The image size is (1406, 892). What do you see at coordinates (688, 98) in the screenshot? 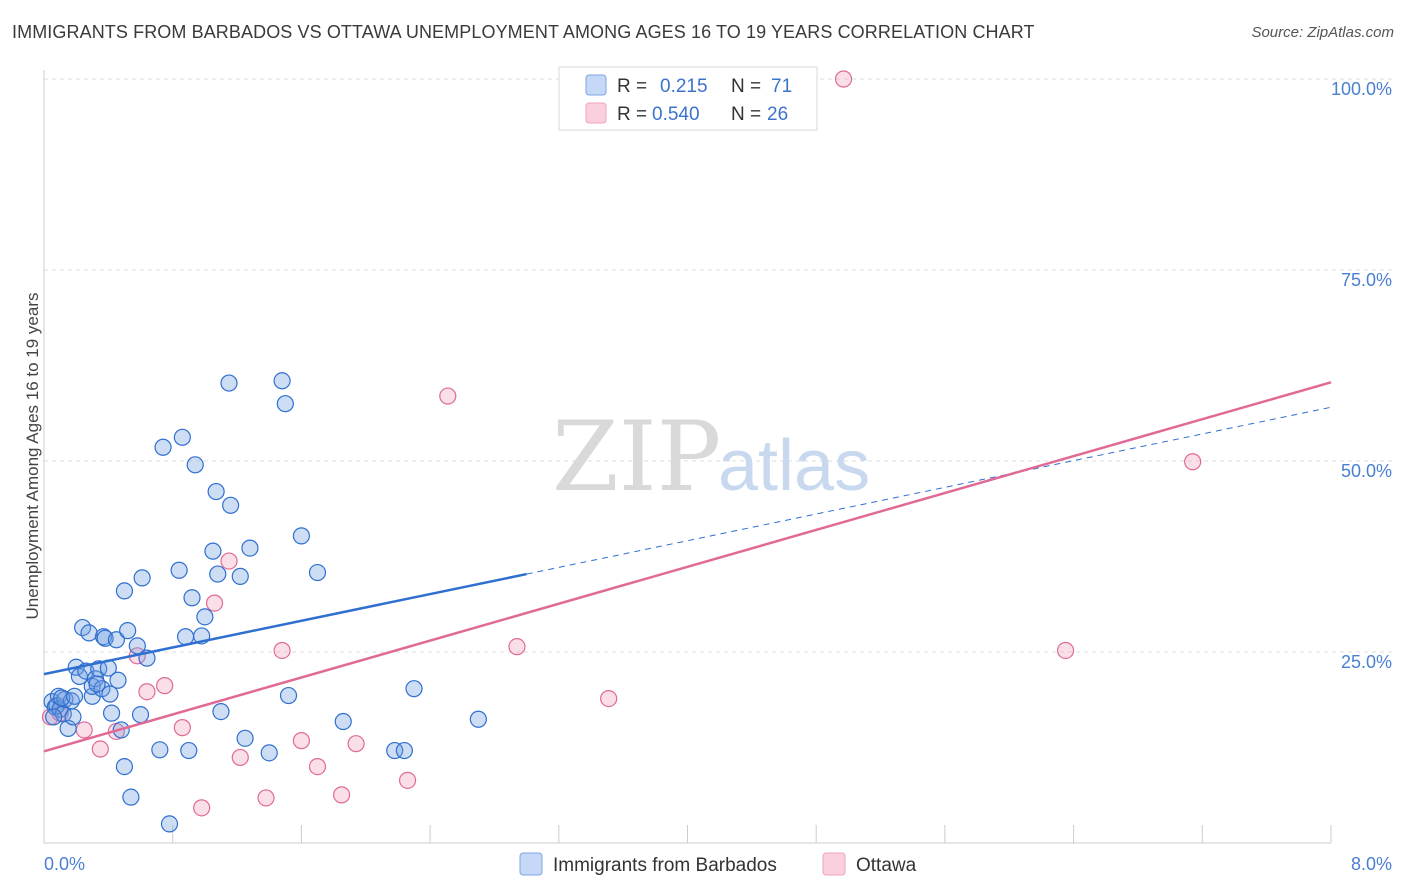
I see `correlation-legend: R = 0.215 N = 71 R = 0.540 N = 26` at bounding box center [688, 98].